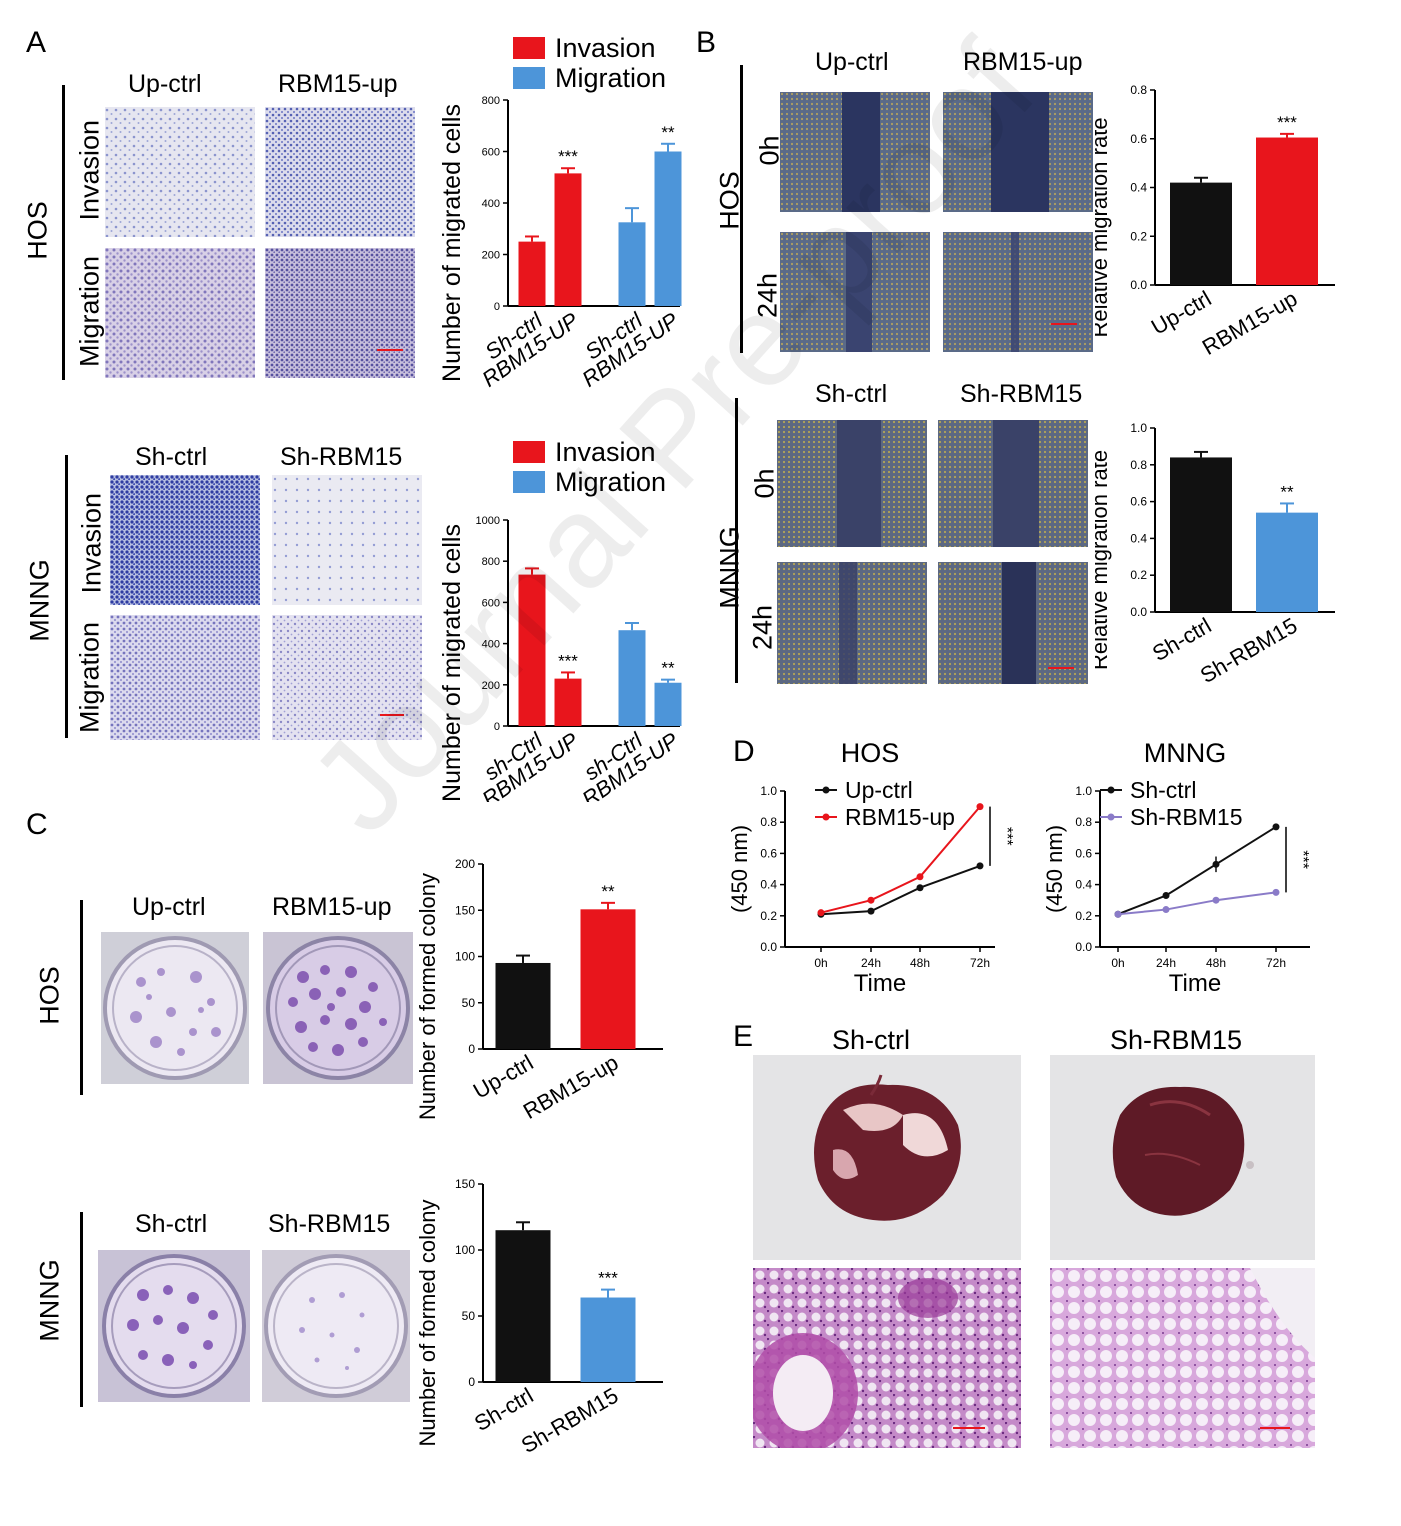 This screenshot has width=1401, height=1526. What do you see at coordinates (81, 1309) in the screenshot?
I see `c-mnng-bracket` at bounding box center [81, 1309].